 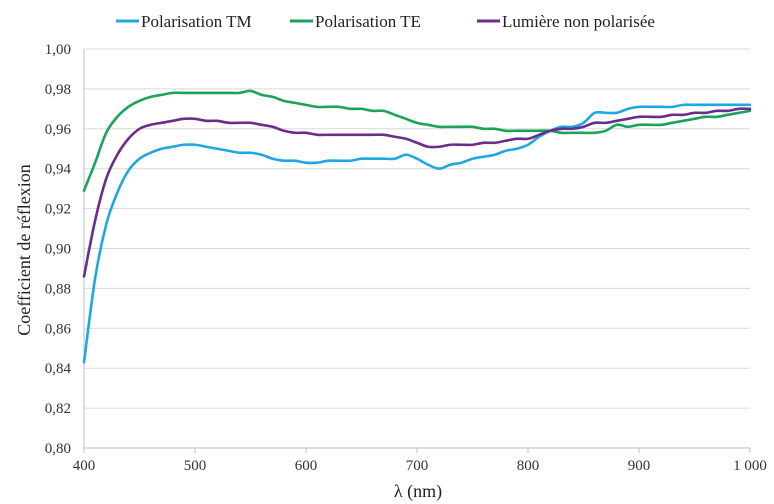 I want to click on x-tick-label: 900, so click(x=639, y=466).